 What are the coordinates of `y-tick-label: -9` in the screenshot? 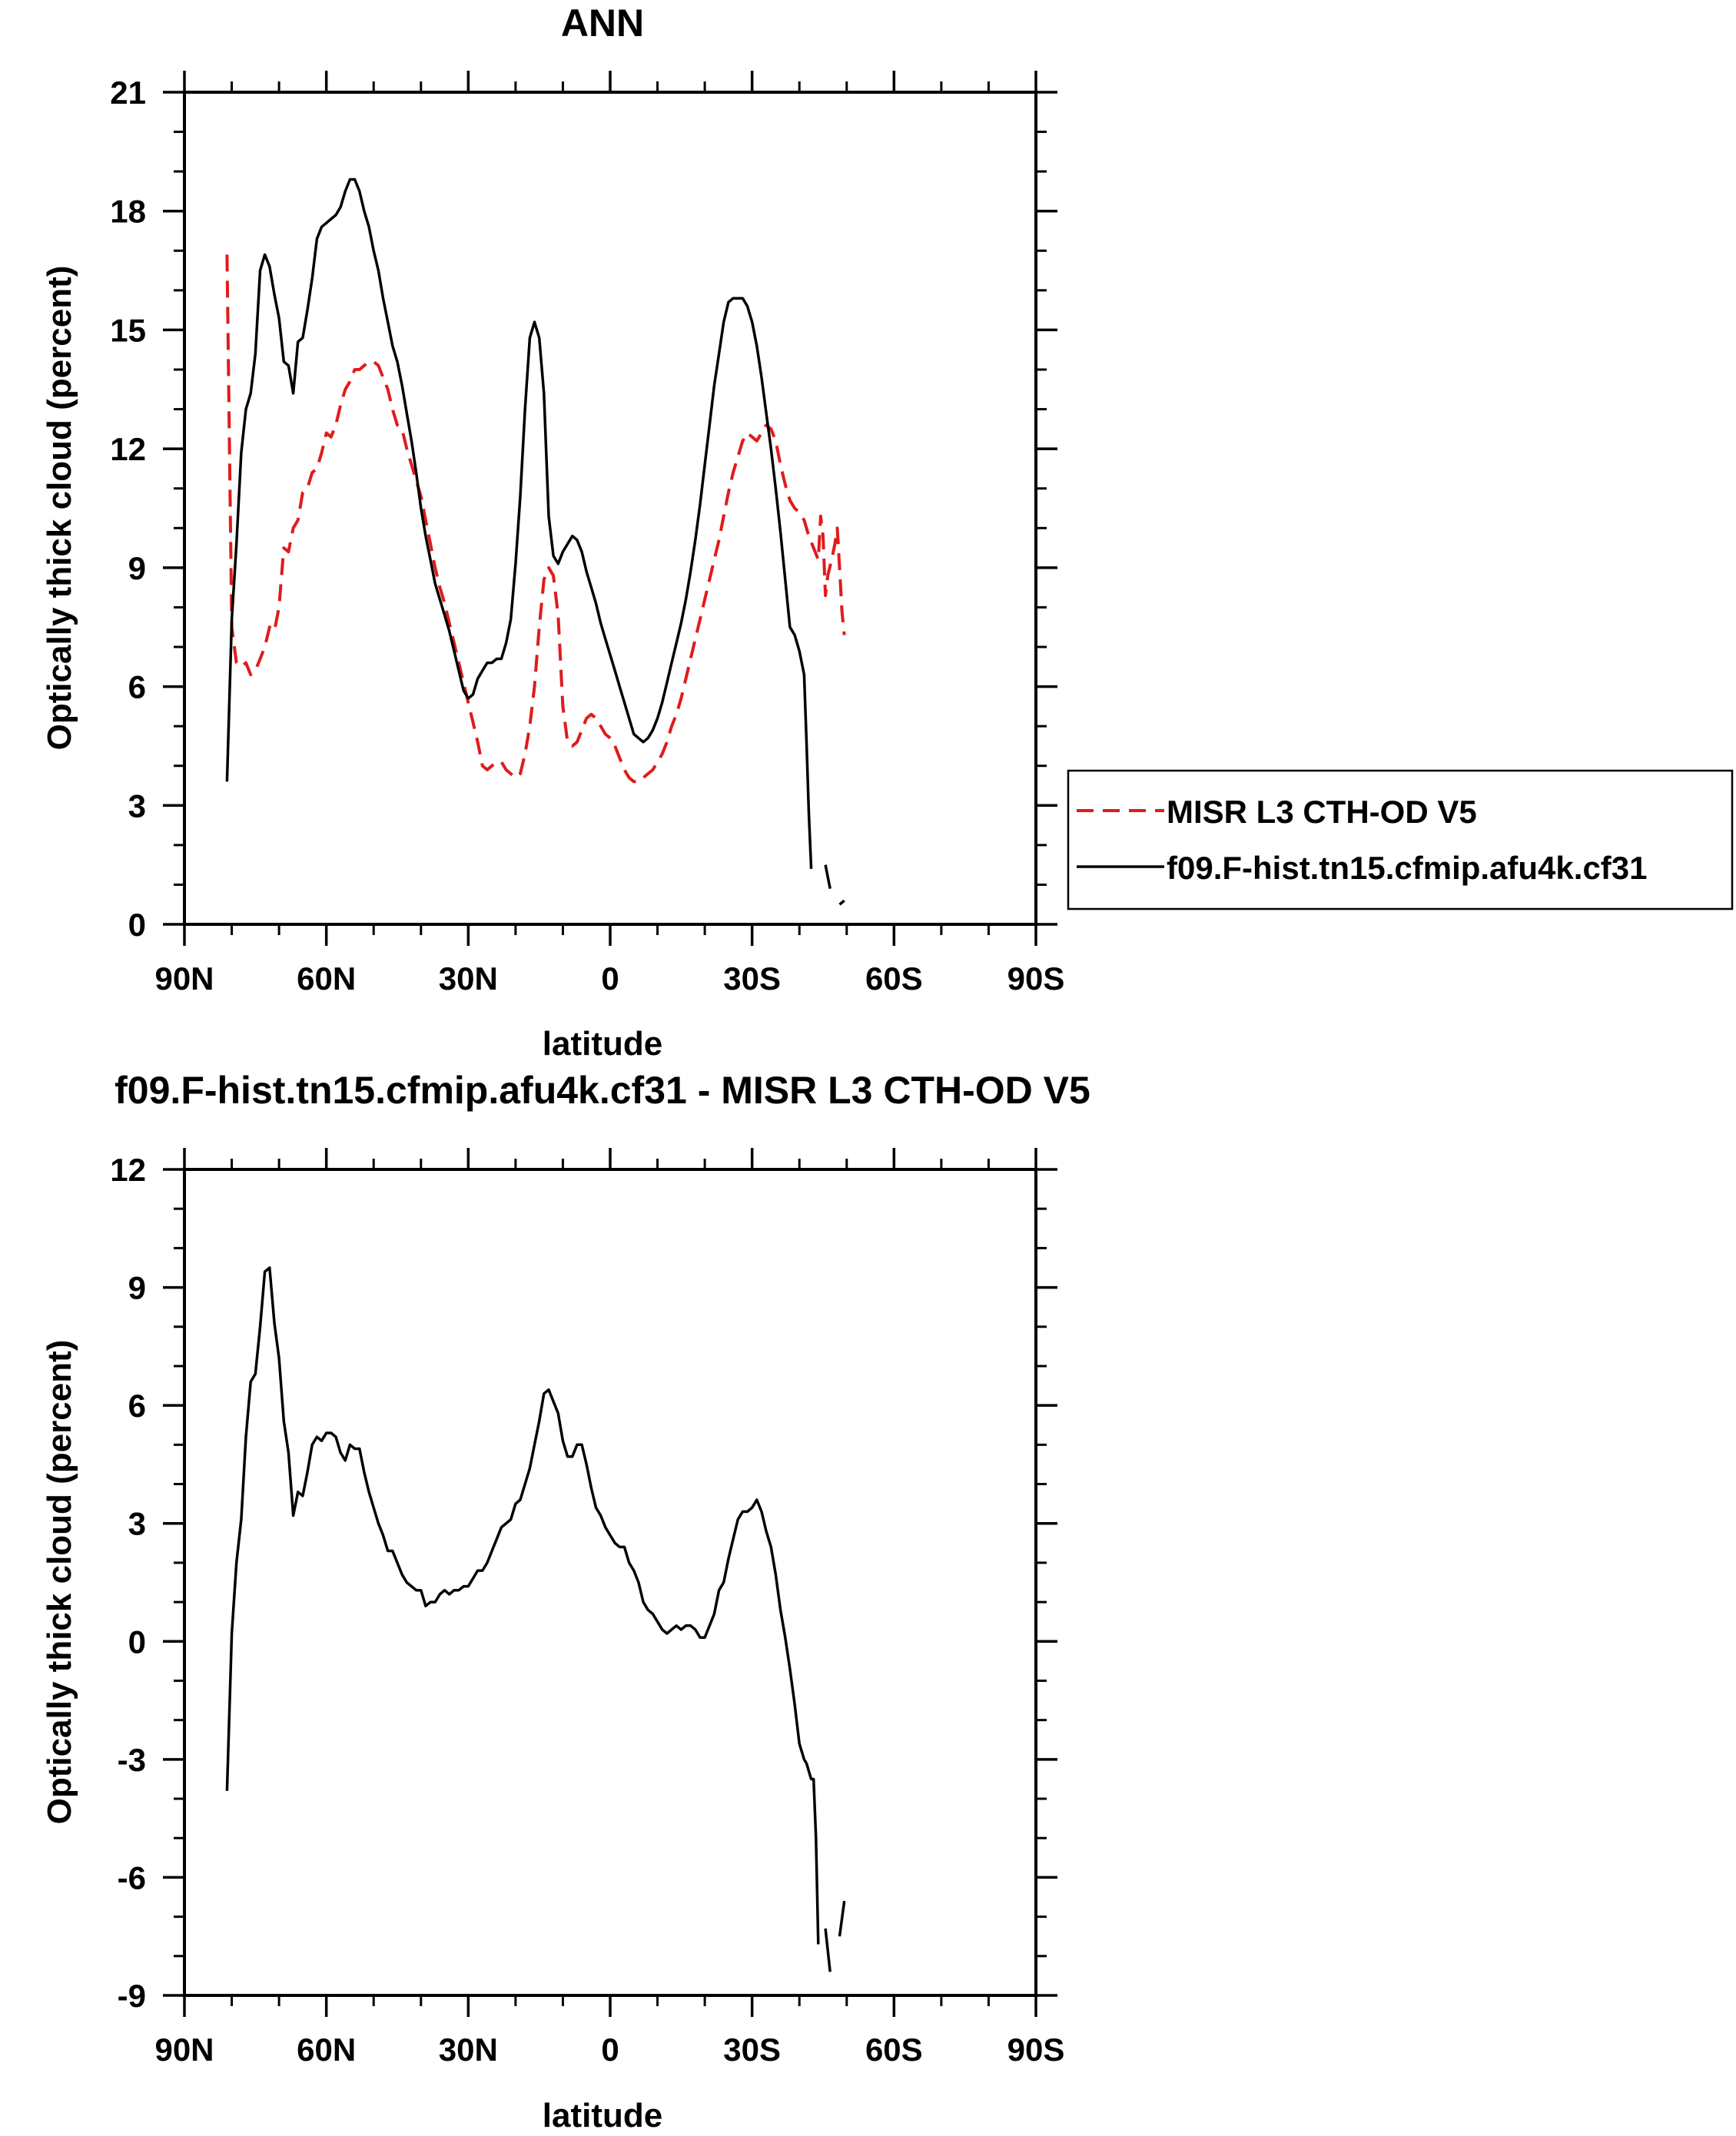 It's located at (132, 1996).